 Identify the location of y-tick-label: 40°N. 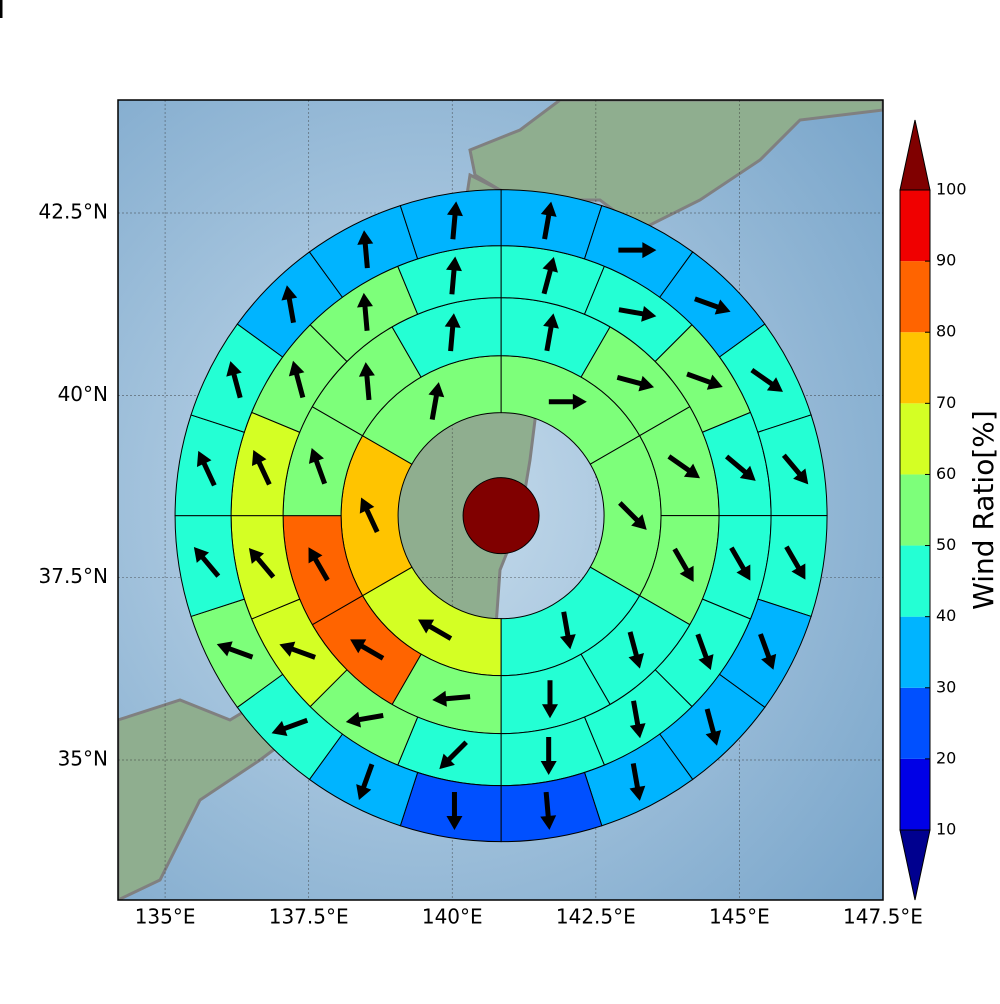
(83, 394).